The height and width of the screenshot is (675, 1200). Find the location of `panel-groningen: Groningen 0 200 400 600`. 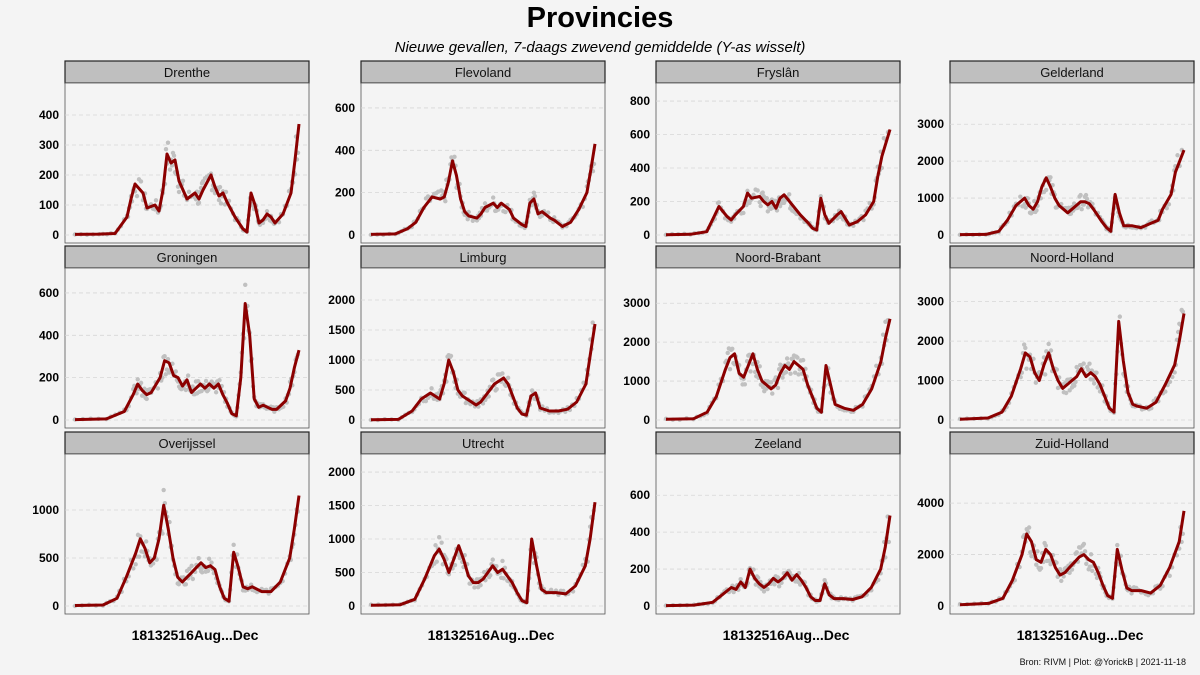

panel-groningen: Groningen 0 200 400 600 is located at coordinates (174, 337).